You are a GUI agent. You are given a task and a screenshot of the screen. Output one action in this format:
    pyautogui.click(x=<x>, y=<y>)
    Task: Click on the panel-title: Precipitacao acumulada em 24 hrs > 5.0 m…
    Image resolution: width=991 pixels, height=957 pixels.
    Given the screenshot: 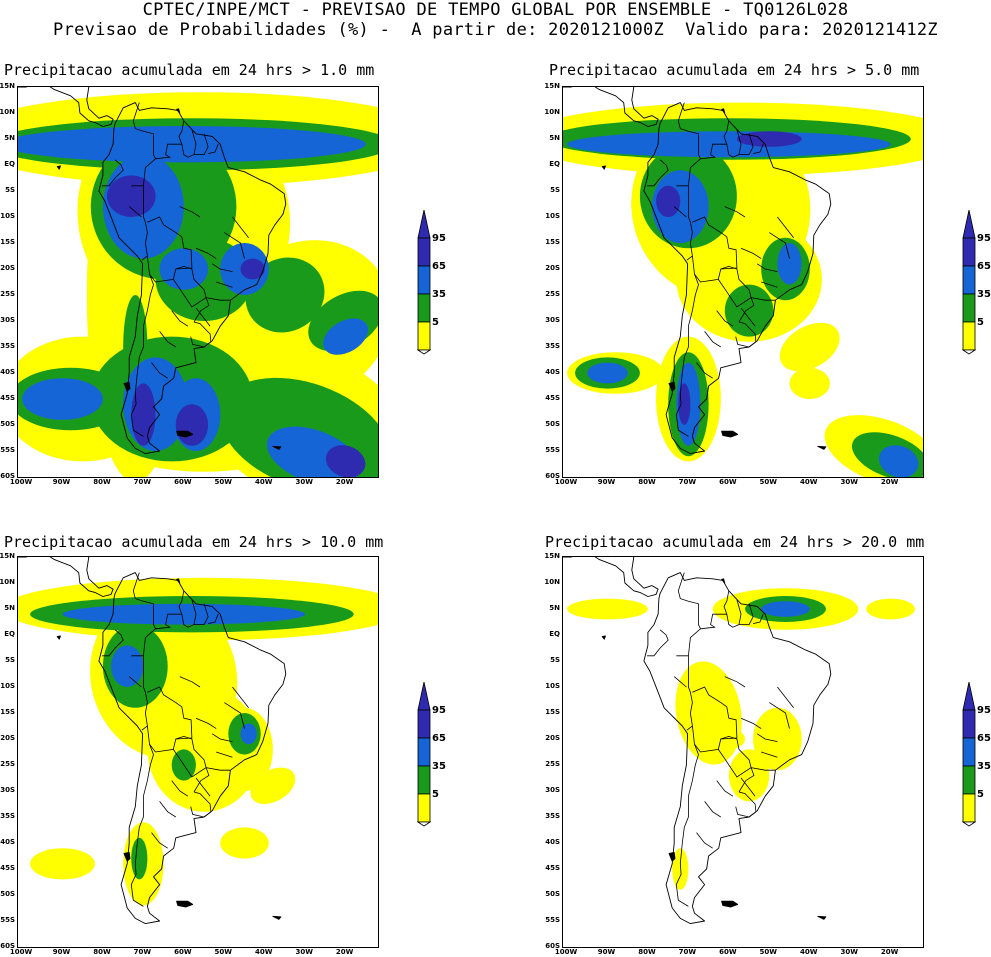 What is the action you would take?
    pyautogui.click(x=734, y=70)
    